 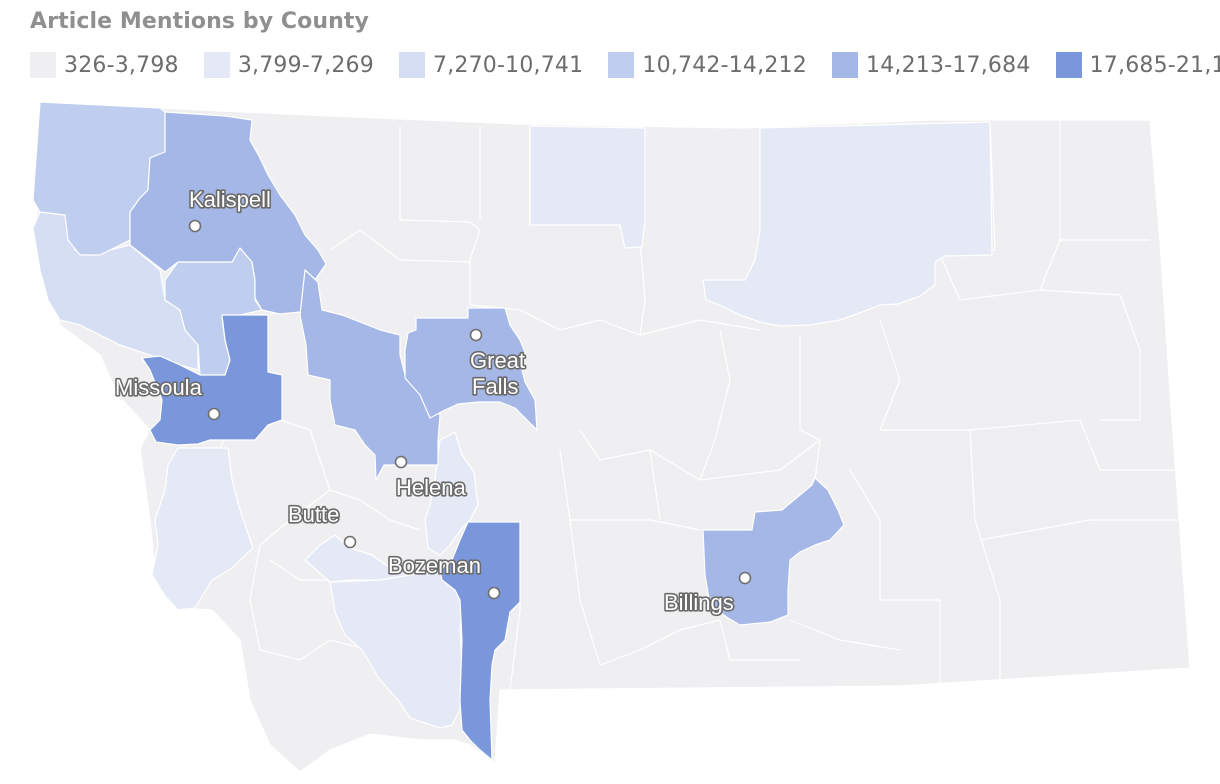 I want to click on legend-label: 326-3,798, so click(x=121, y=65).